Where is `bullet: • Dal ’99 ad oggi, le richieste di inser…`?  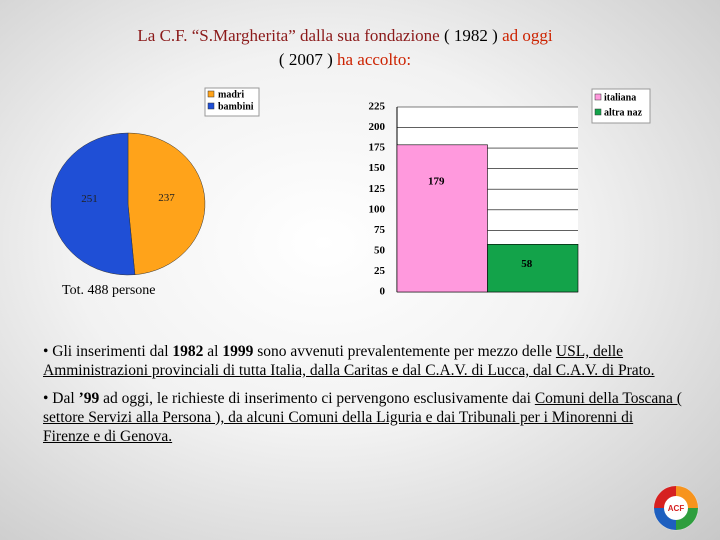 bullet: • Dal ’99 ad oggi, le richieste di inser… is located at coordinates (363, 417).